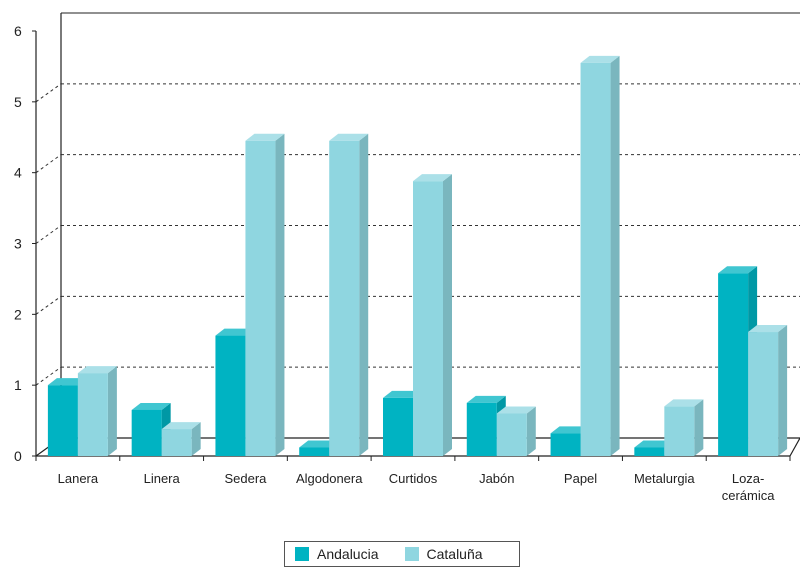  Describe the element at coordinates (78, 478) in the screenshot. I see `x-tick-label-0: Lanera` at that location.